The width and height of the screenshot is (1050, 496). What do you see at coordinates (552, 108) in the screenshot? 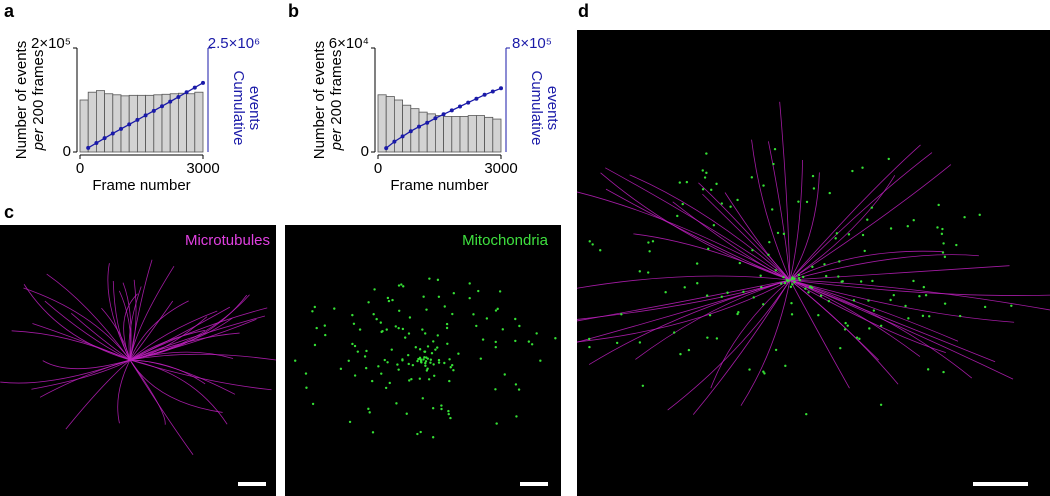
I see `y2-axis-label: events` at bounding box center [552, 108].